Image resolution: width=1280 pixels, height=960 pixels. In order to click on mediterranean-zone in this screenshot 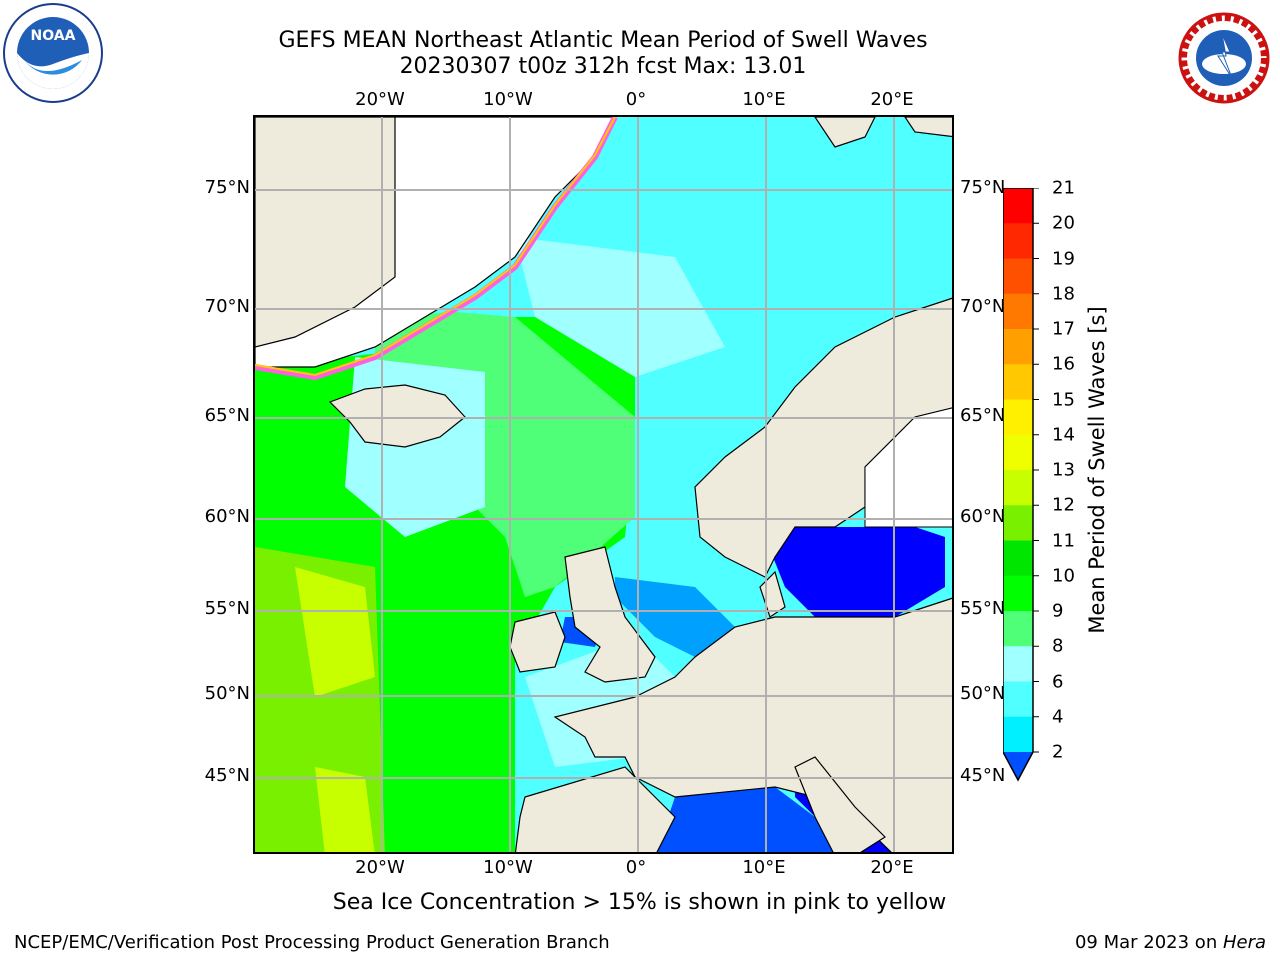, I will do `click(753, 819)`.